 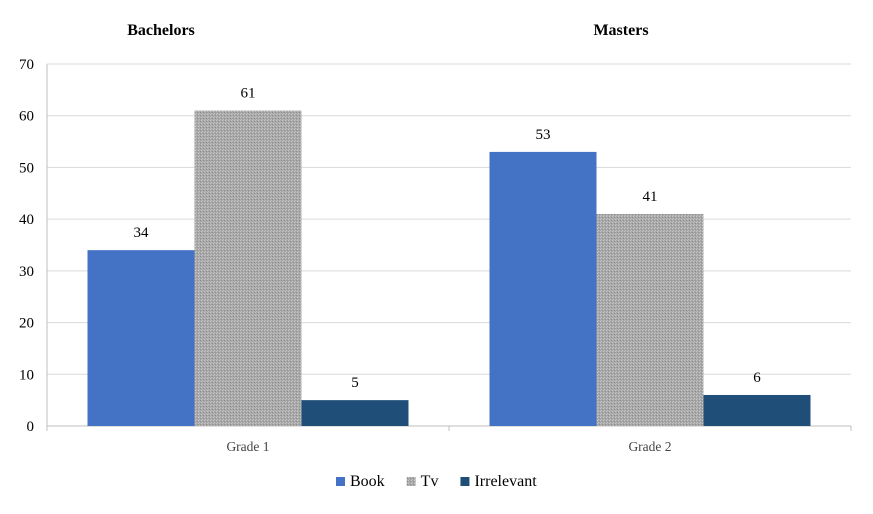 I want to click on y-tick-label: 50, so click(x=26, y=168).